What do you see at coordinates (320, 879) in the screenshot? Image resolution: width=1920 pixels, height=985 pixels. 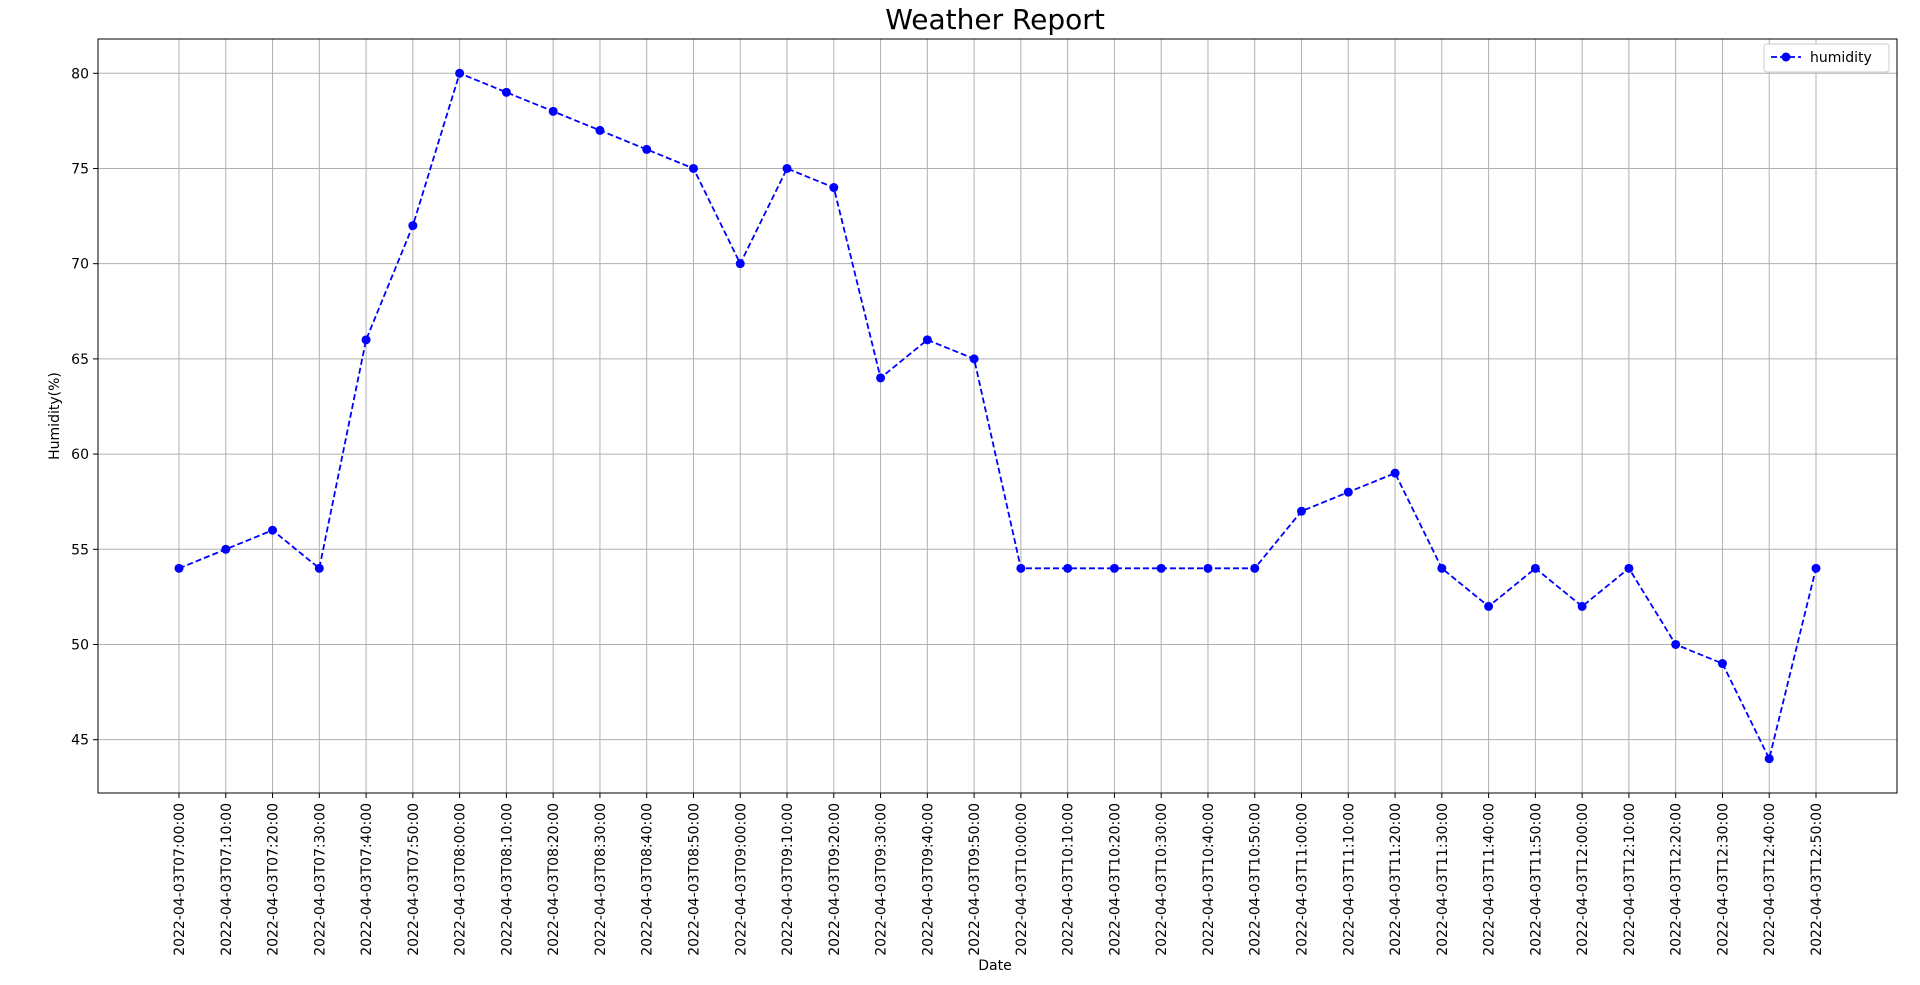 I see `x-tick-label: 2022-04-03T07:30:00` at bounding box center [320, 879].